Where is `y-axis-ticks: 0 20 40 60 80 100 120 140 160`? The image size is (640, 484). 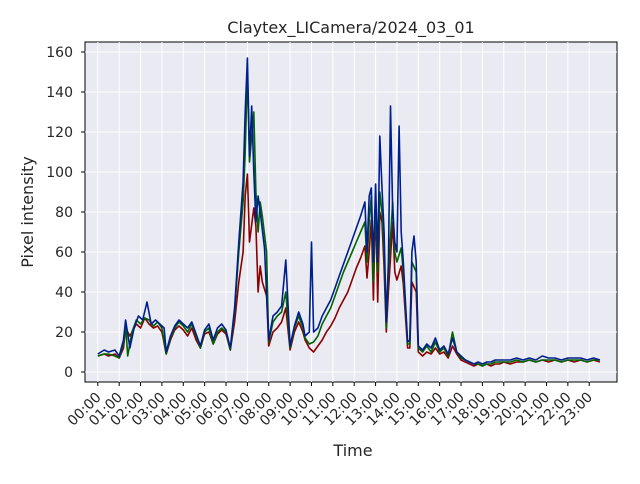
y-axis-ticks: 0 20 40 60 80 100 120 140 160 is located at coordinates (65, 213).